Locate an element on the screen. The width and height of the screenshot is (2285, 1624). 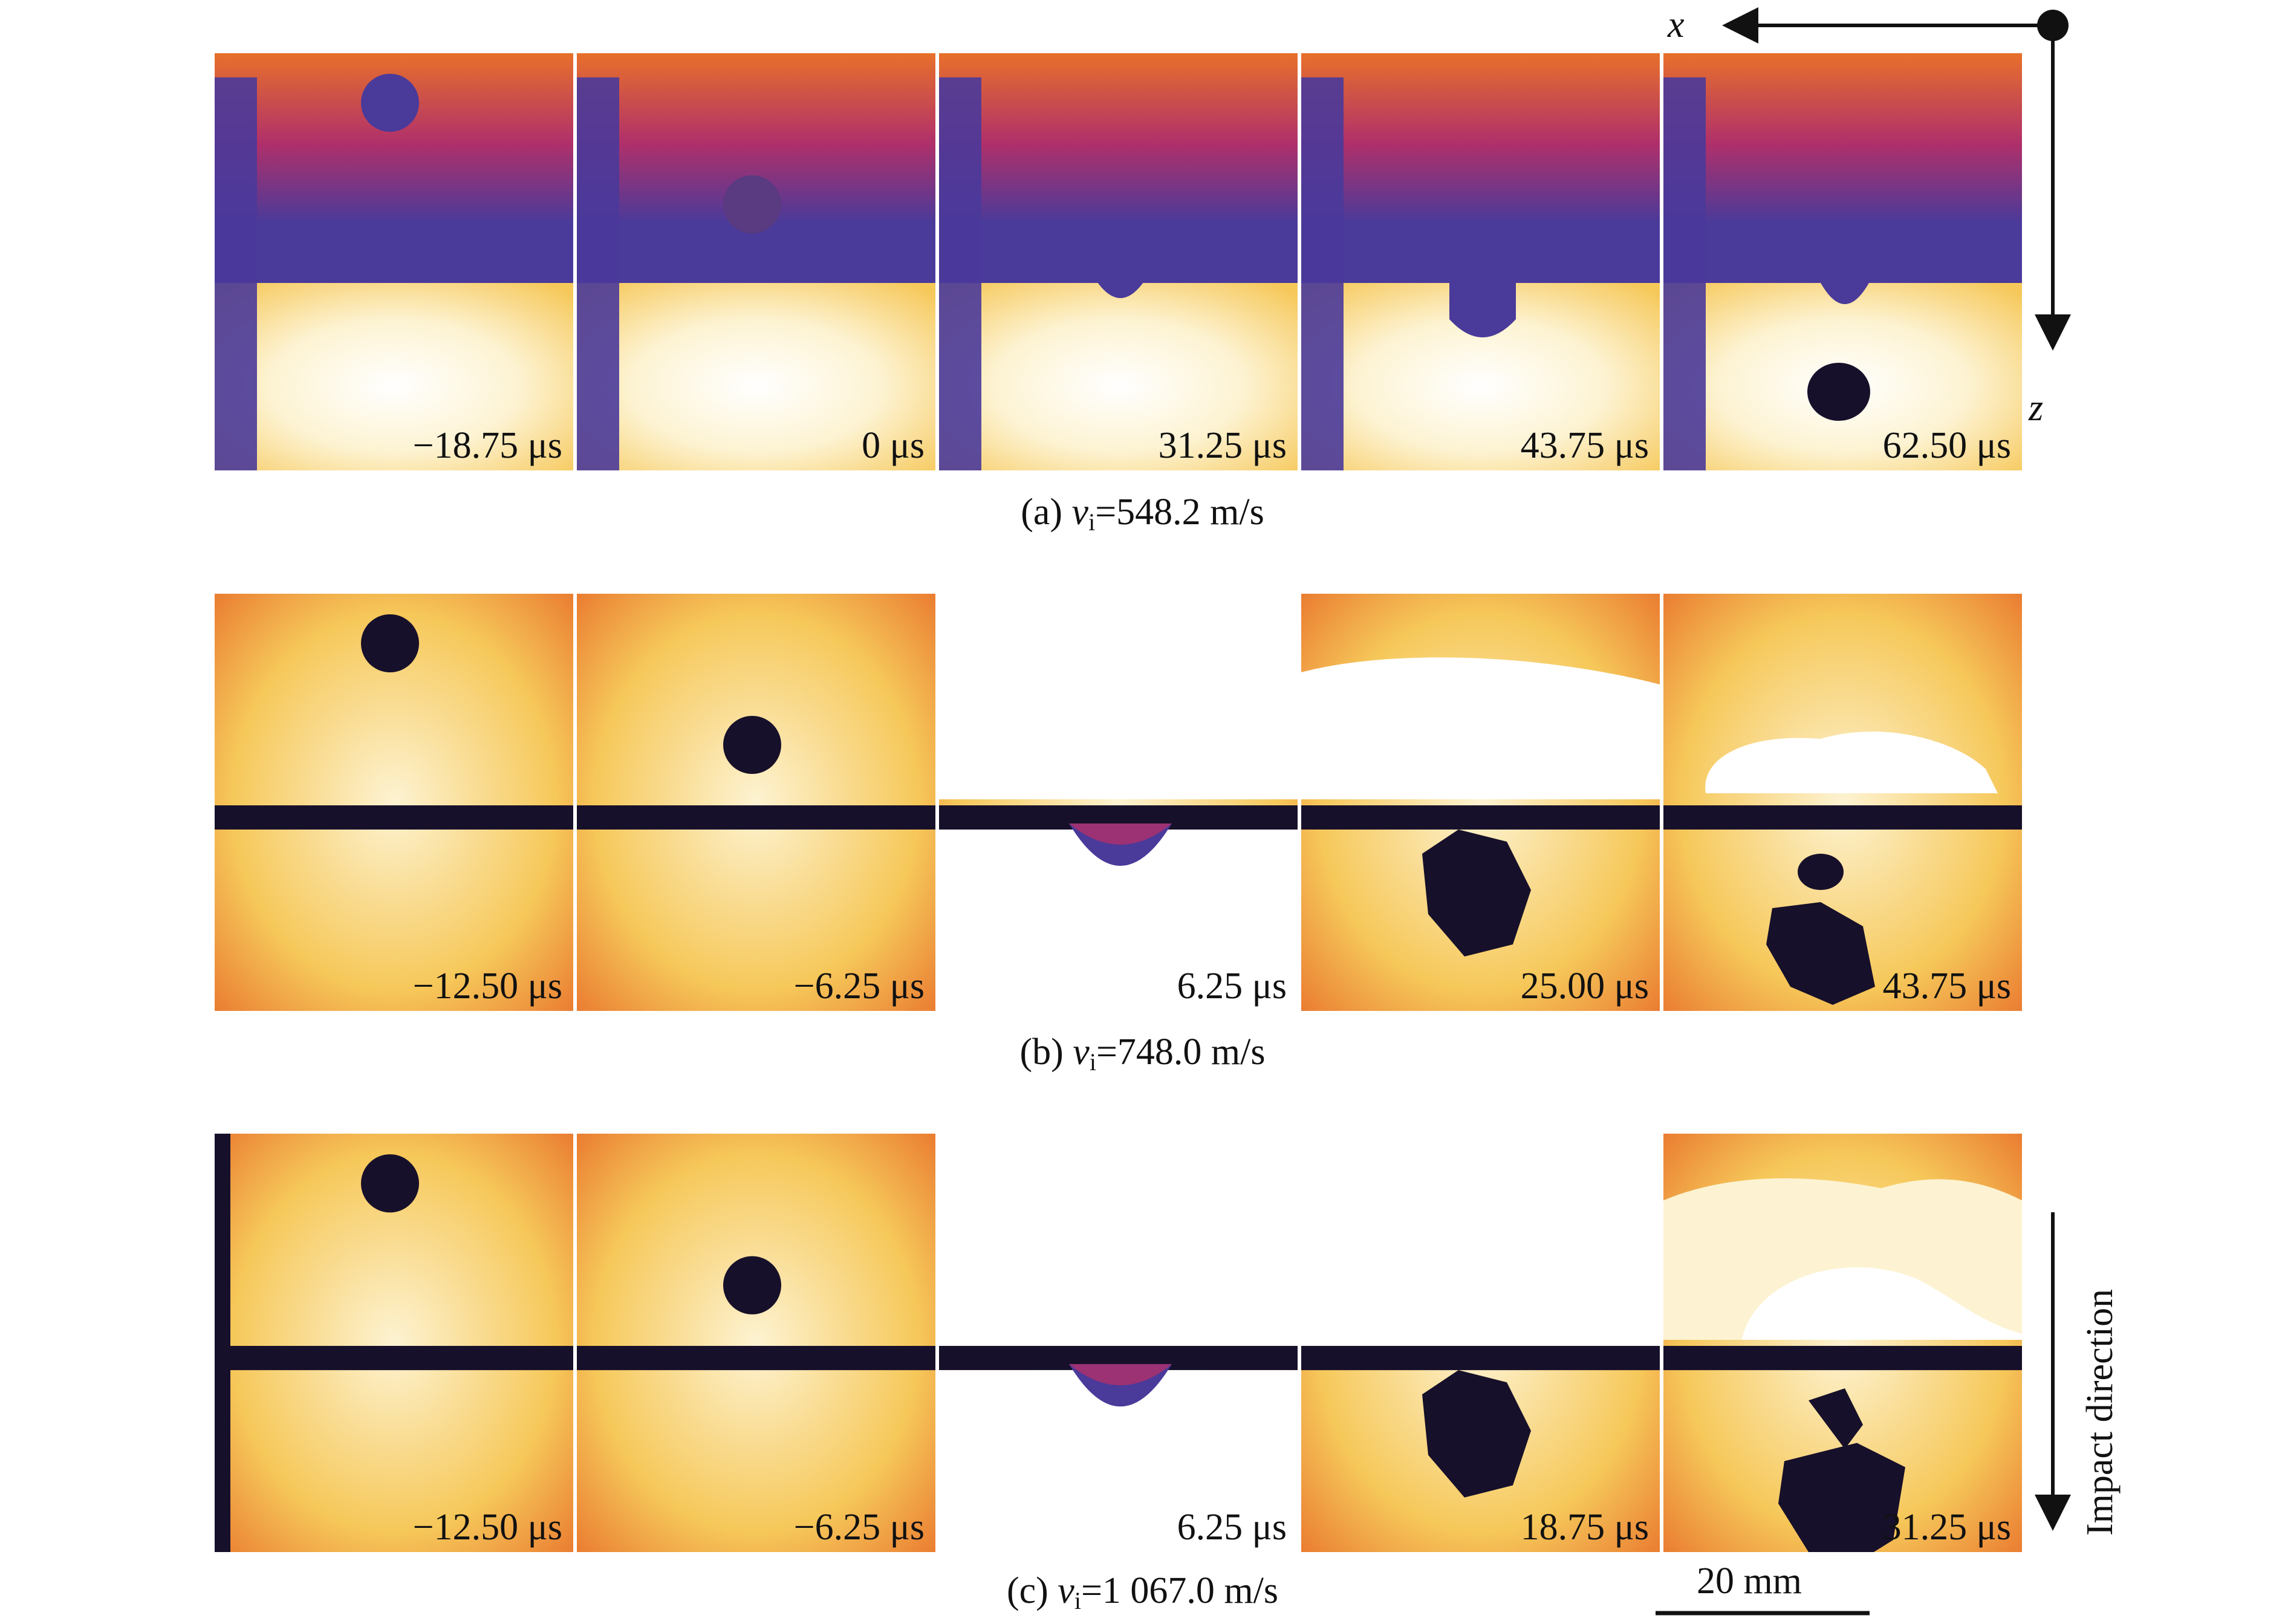
frame-timestamp: 62.50 μs is located at coordinates (1946, 445).